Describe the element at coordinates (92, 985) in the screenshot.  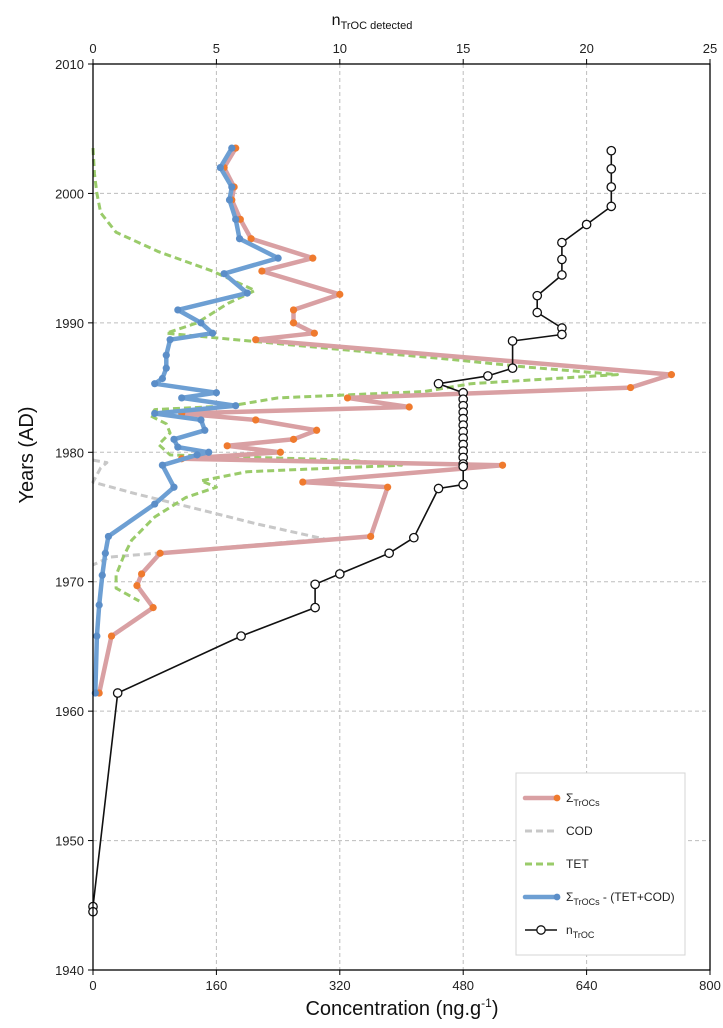
I see `x-bottom-tick-label: 0` at that location.